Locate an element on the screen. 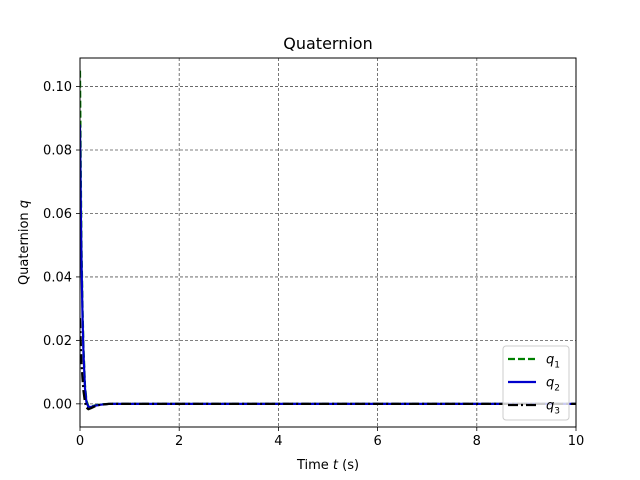  y-tick-label: 0.08 is located at coordinates (57, 151).